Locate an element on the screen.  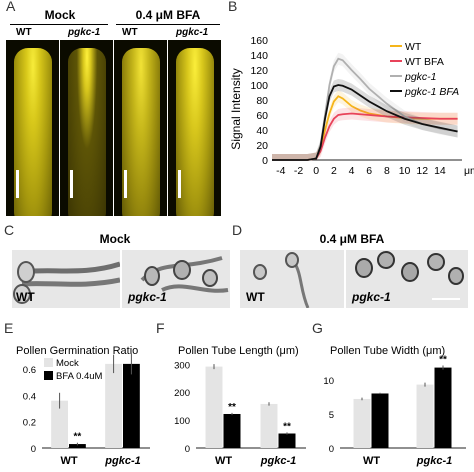
panel-label-c: C is located at coordinates (9, 230).